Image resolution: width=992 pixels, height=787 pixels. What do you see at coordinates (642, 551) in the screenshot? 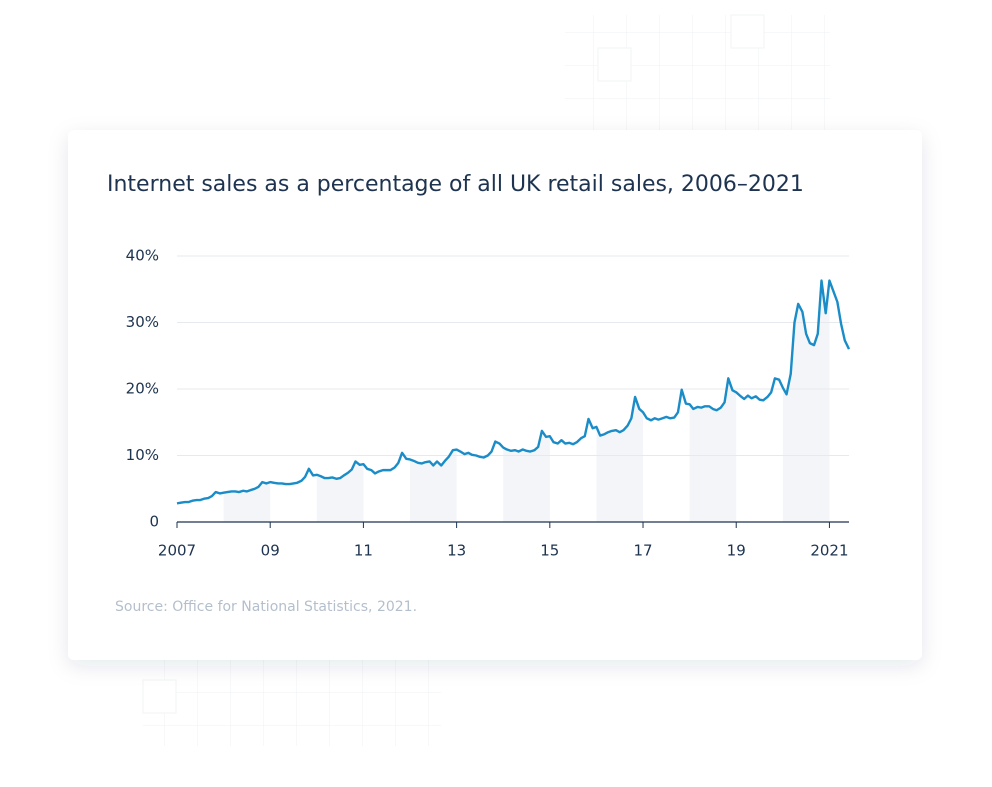
I see `x-tick-label: 17` at bounding box center [642, 551].